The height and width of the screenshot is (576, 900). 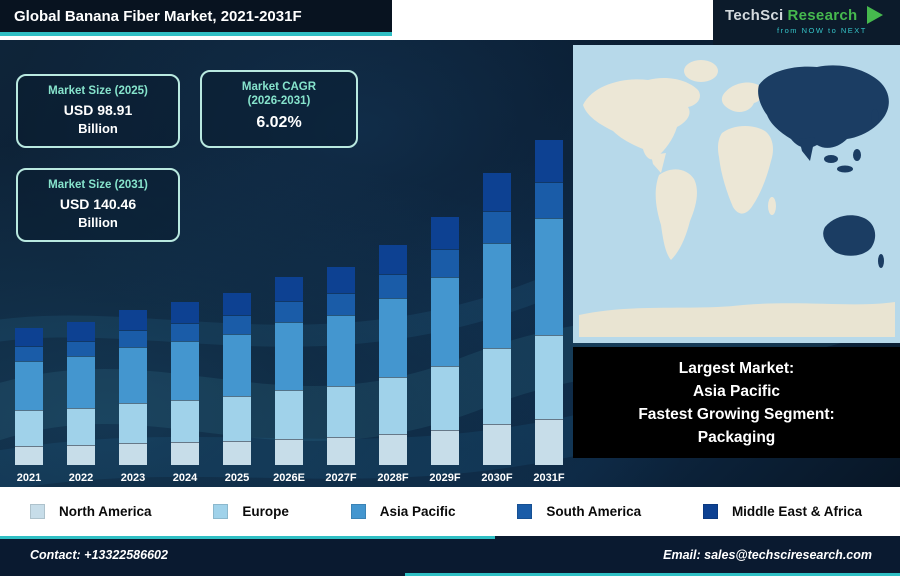 I want to click on x-axis-label: 2021, so click(x=29, y=478).